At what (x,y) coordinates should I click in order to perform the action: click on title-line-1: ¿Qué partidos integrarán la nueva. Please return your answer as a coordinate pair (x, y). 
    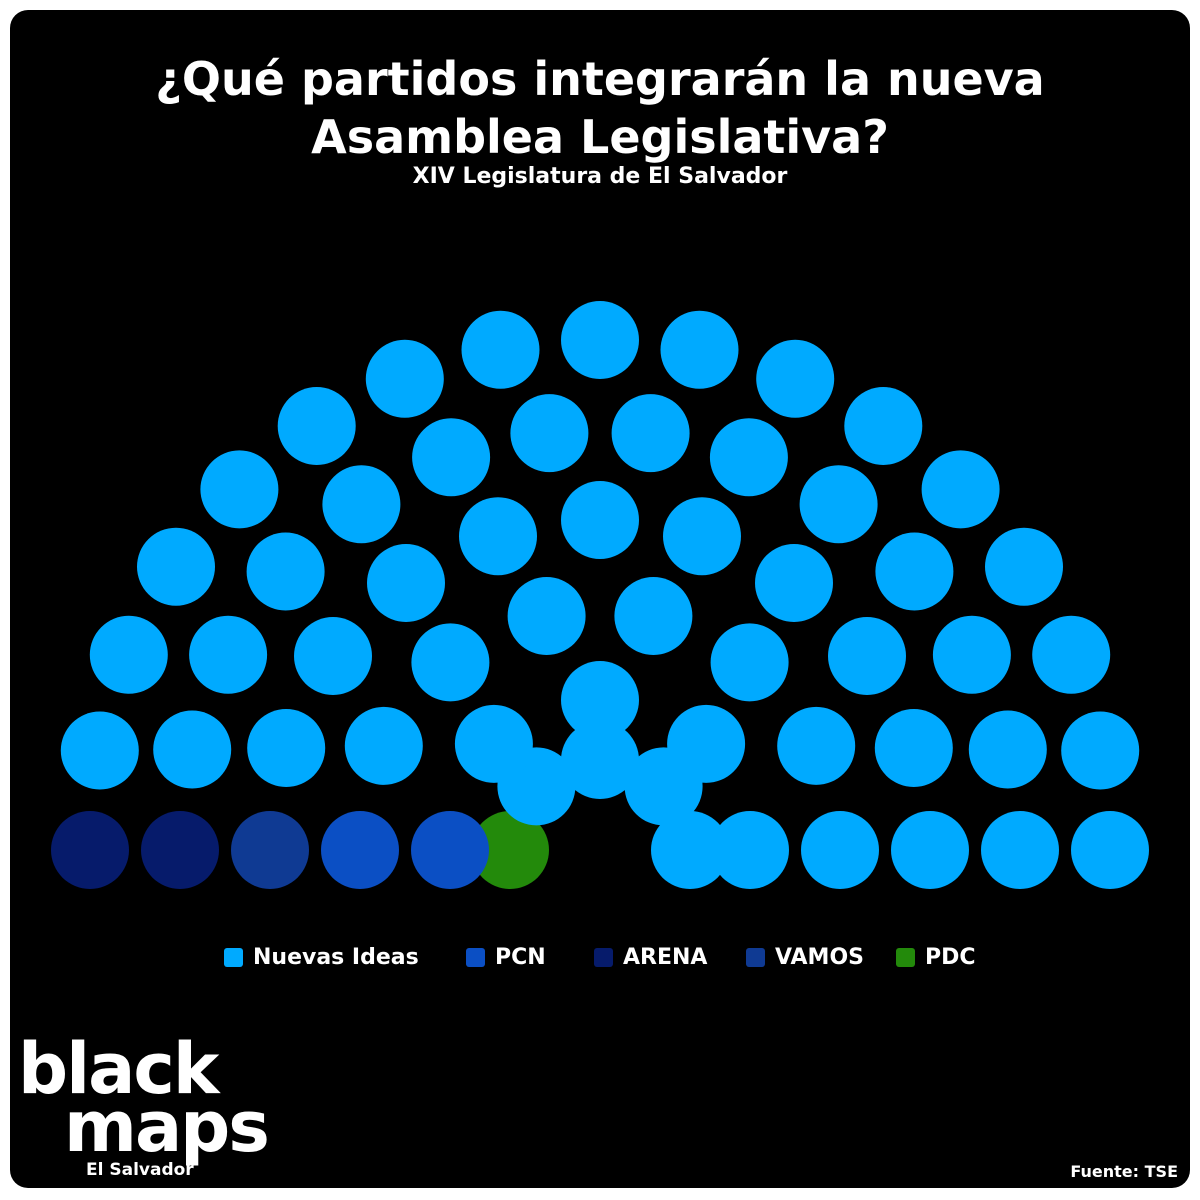
    Looking at the image, I should click on (600, 79).